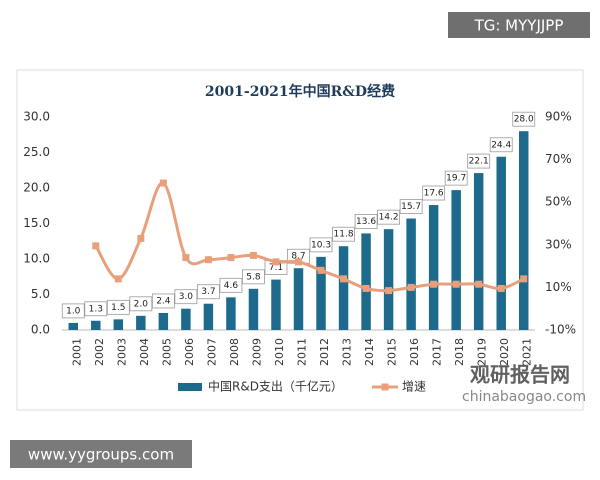 This screenshot has height=480, width=600. I want to click on x-tick-label: 2004, so click(144, 352).